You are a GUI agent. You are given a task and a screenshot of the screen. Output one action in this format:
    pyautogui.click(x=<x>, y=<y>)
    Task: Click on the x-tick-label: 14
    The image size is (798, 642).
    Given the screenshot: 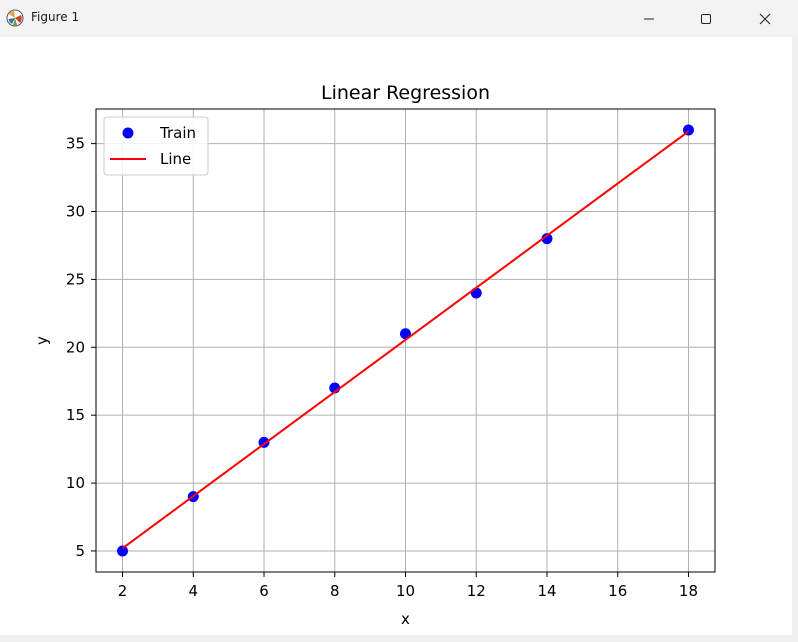 What is the action you would take?
    pyautogui.click(x=546, y=591)
    